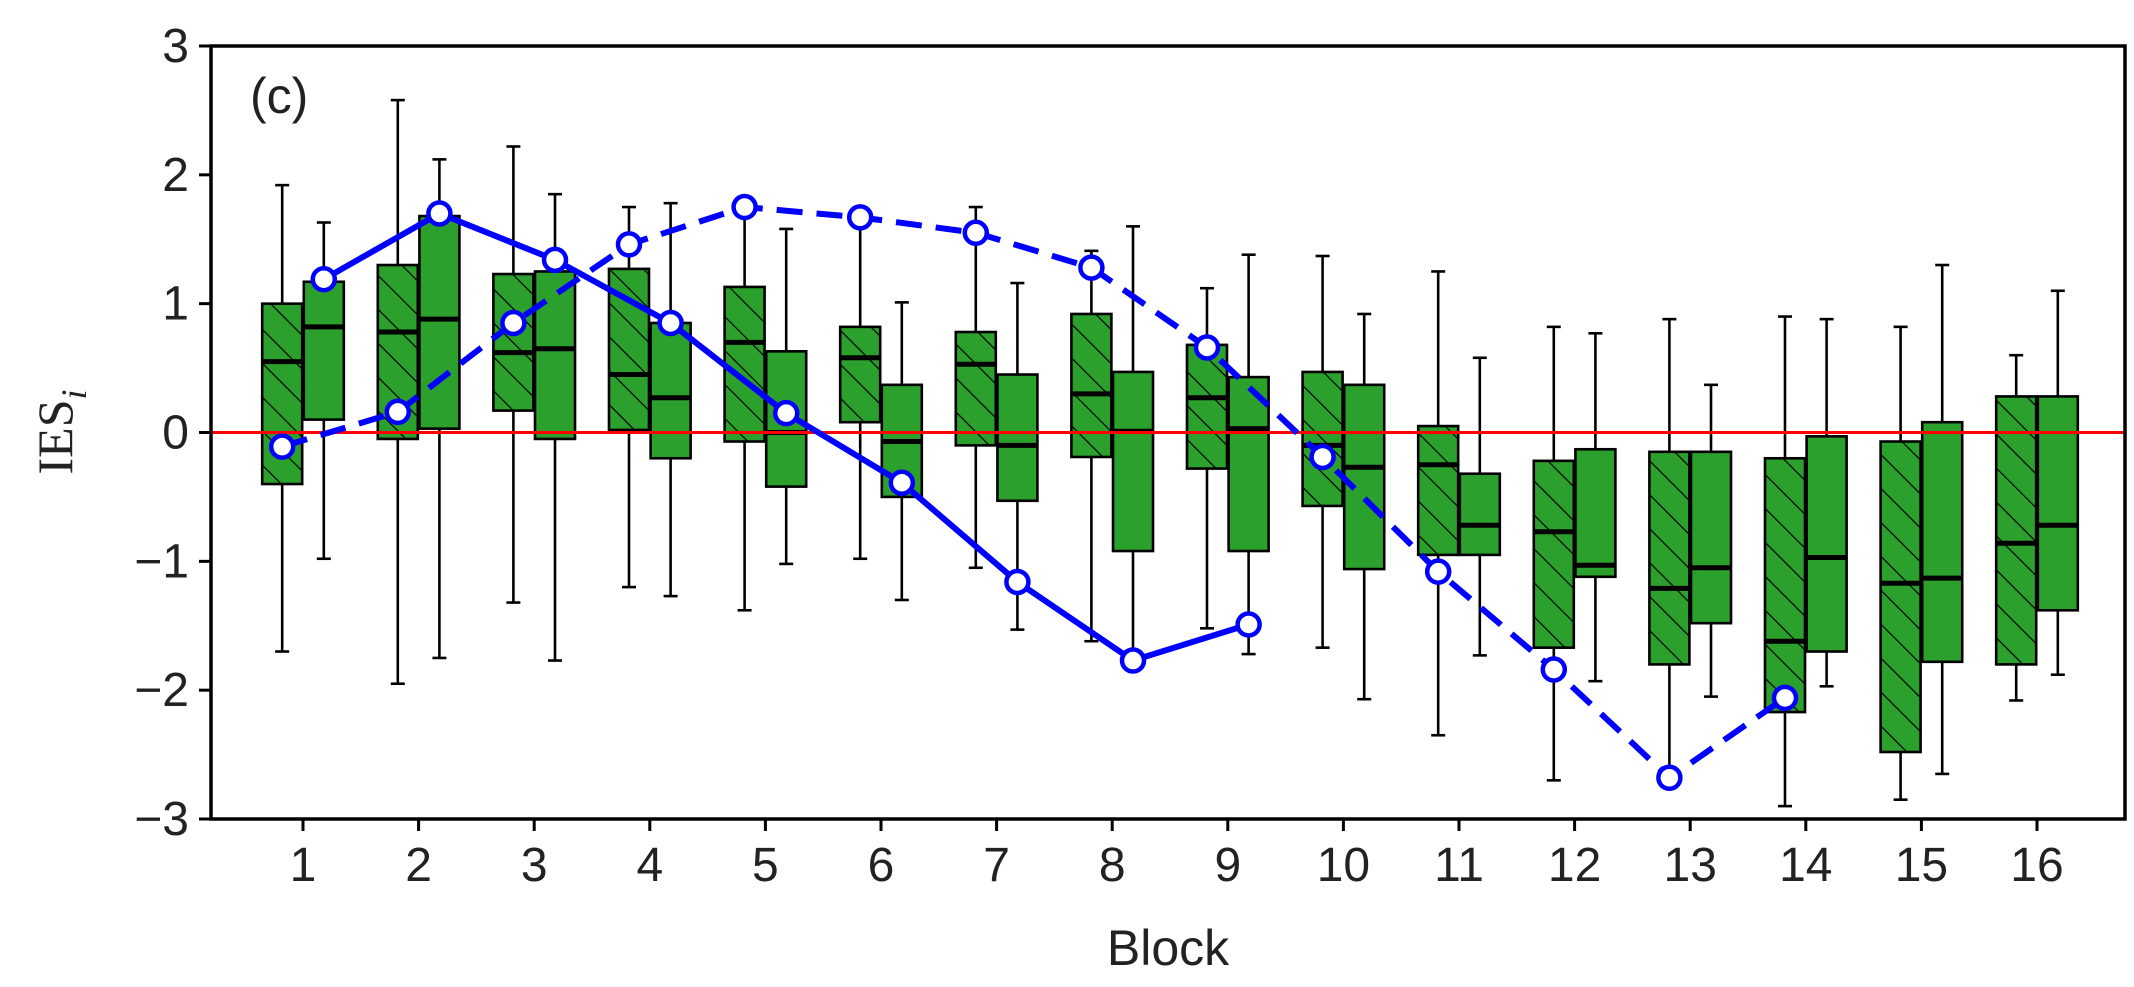  I want to click on x-tick-label-1: 1, so click(303, 865).